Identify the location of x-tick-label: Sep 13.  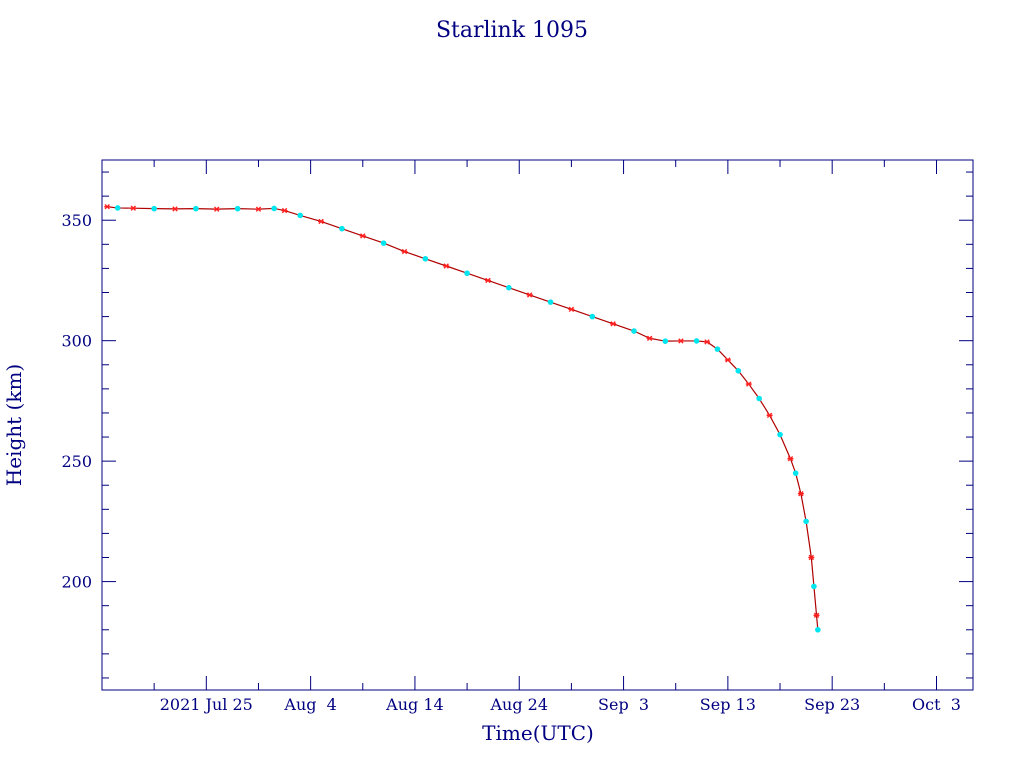
(728, 704).